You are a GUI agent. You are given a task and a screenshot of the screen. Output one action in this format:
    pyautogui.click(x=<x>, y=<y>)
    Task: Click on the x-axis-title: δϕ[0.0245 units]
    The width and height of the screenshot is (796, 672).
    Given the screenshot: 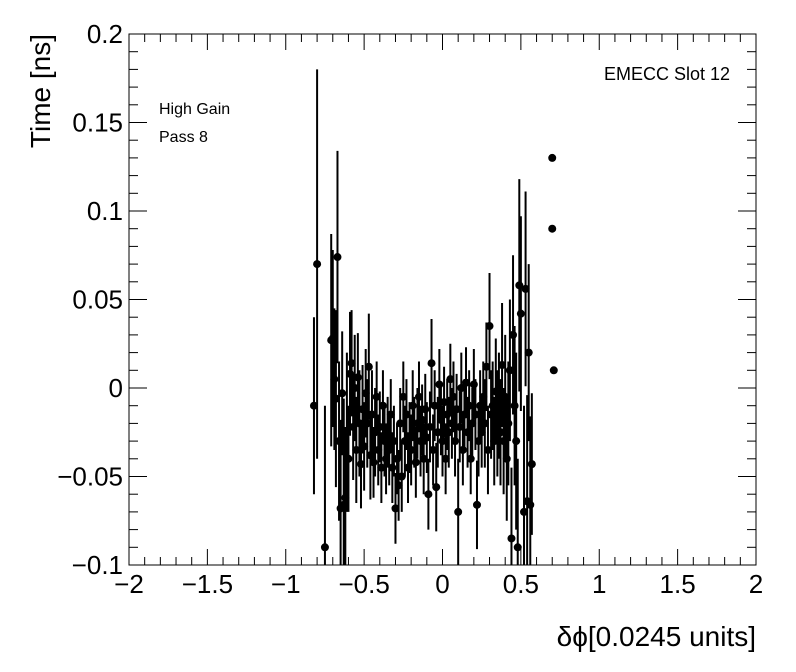 What is the action you would take?
    pyautogui.click(x=656, y=636)
    